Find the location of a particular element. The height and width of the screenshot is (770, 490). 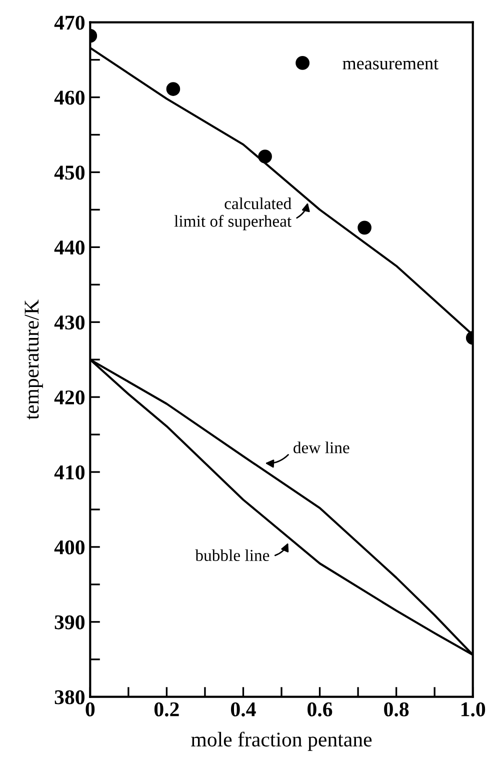

y-axis-title: temperature/K is located at coordinates (33, 360).